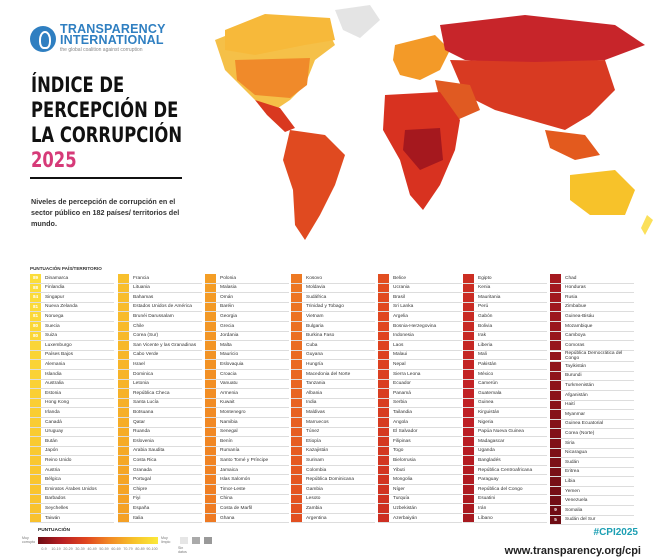 This screenshot has width=663, height=557. What do you see at coordinates (314, 393) in the screenshot?
I see `country-name: Albania` at bounding box center [314, 393].